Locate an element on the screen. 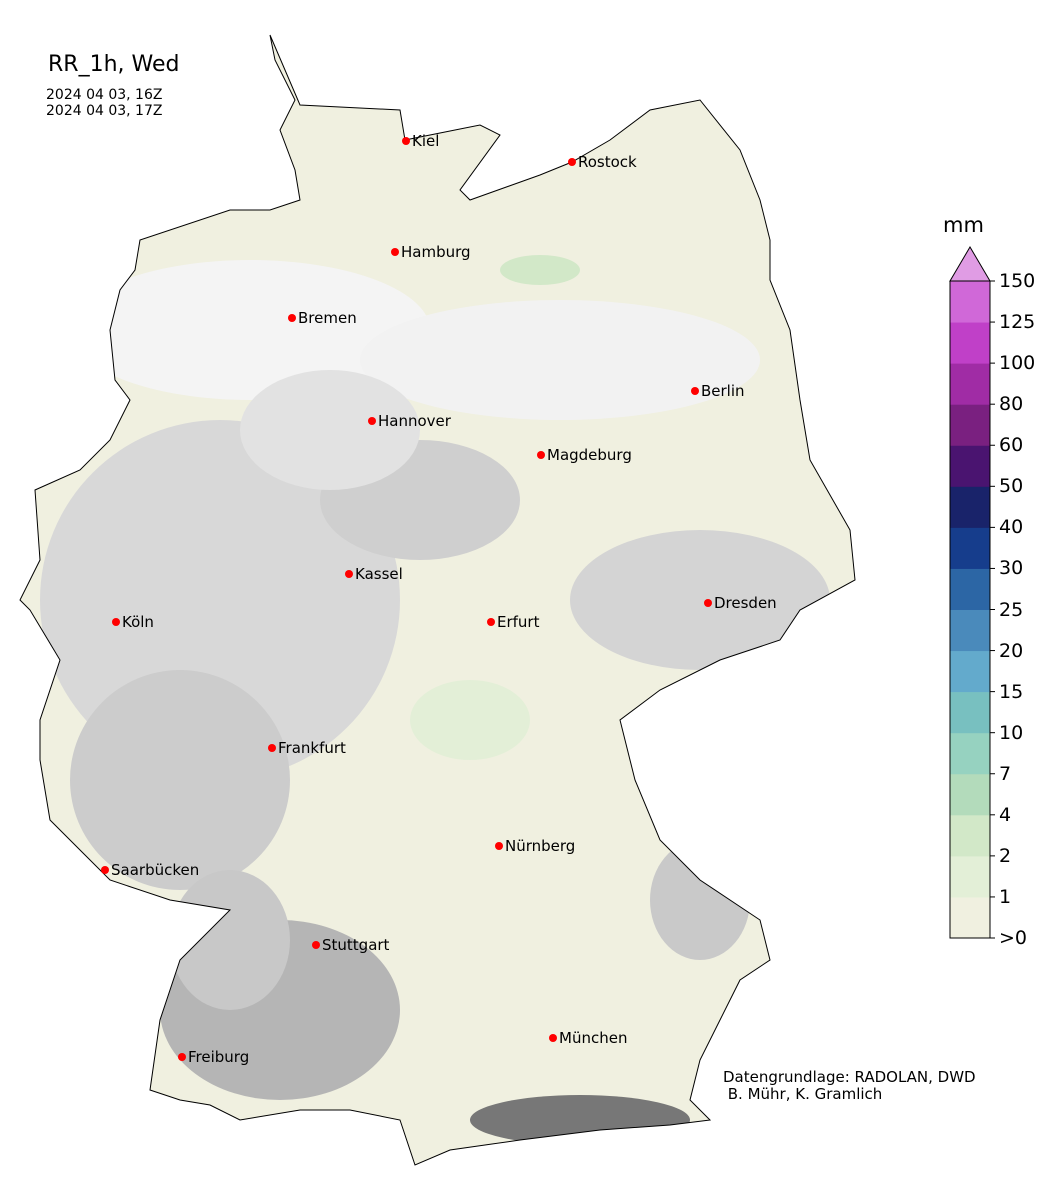 Image resolution: width=1053 pixels, height=1185 pixels. colorbar-tick-label: 30 is located at coordinates (1011, 568).